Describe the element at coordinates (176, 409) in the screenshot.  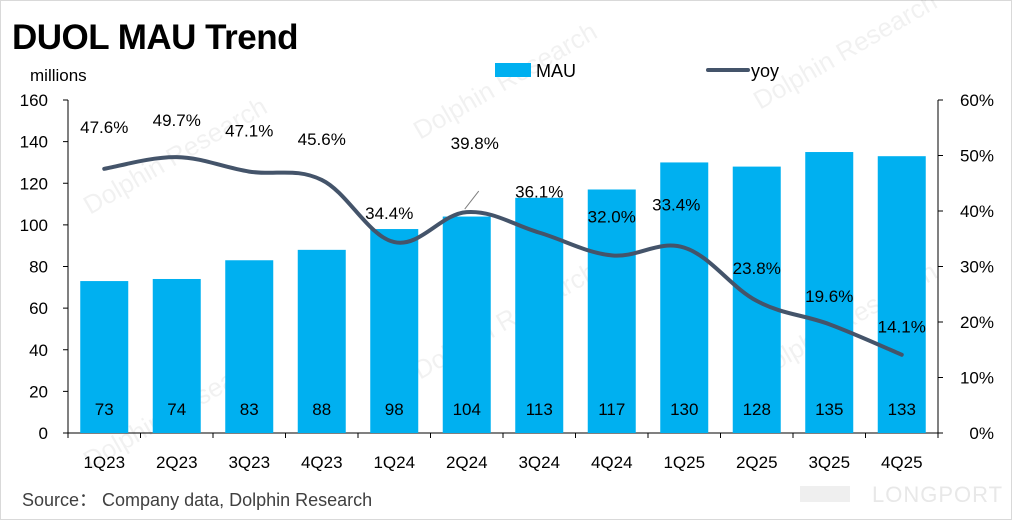
I see `mau-bar-label-2Q23: 74` at that location.